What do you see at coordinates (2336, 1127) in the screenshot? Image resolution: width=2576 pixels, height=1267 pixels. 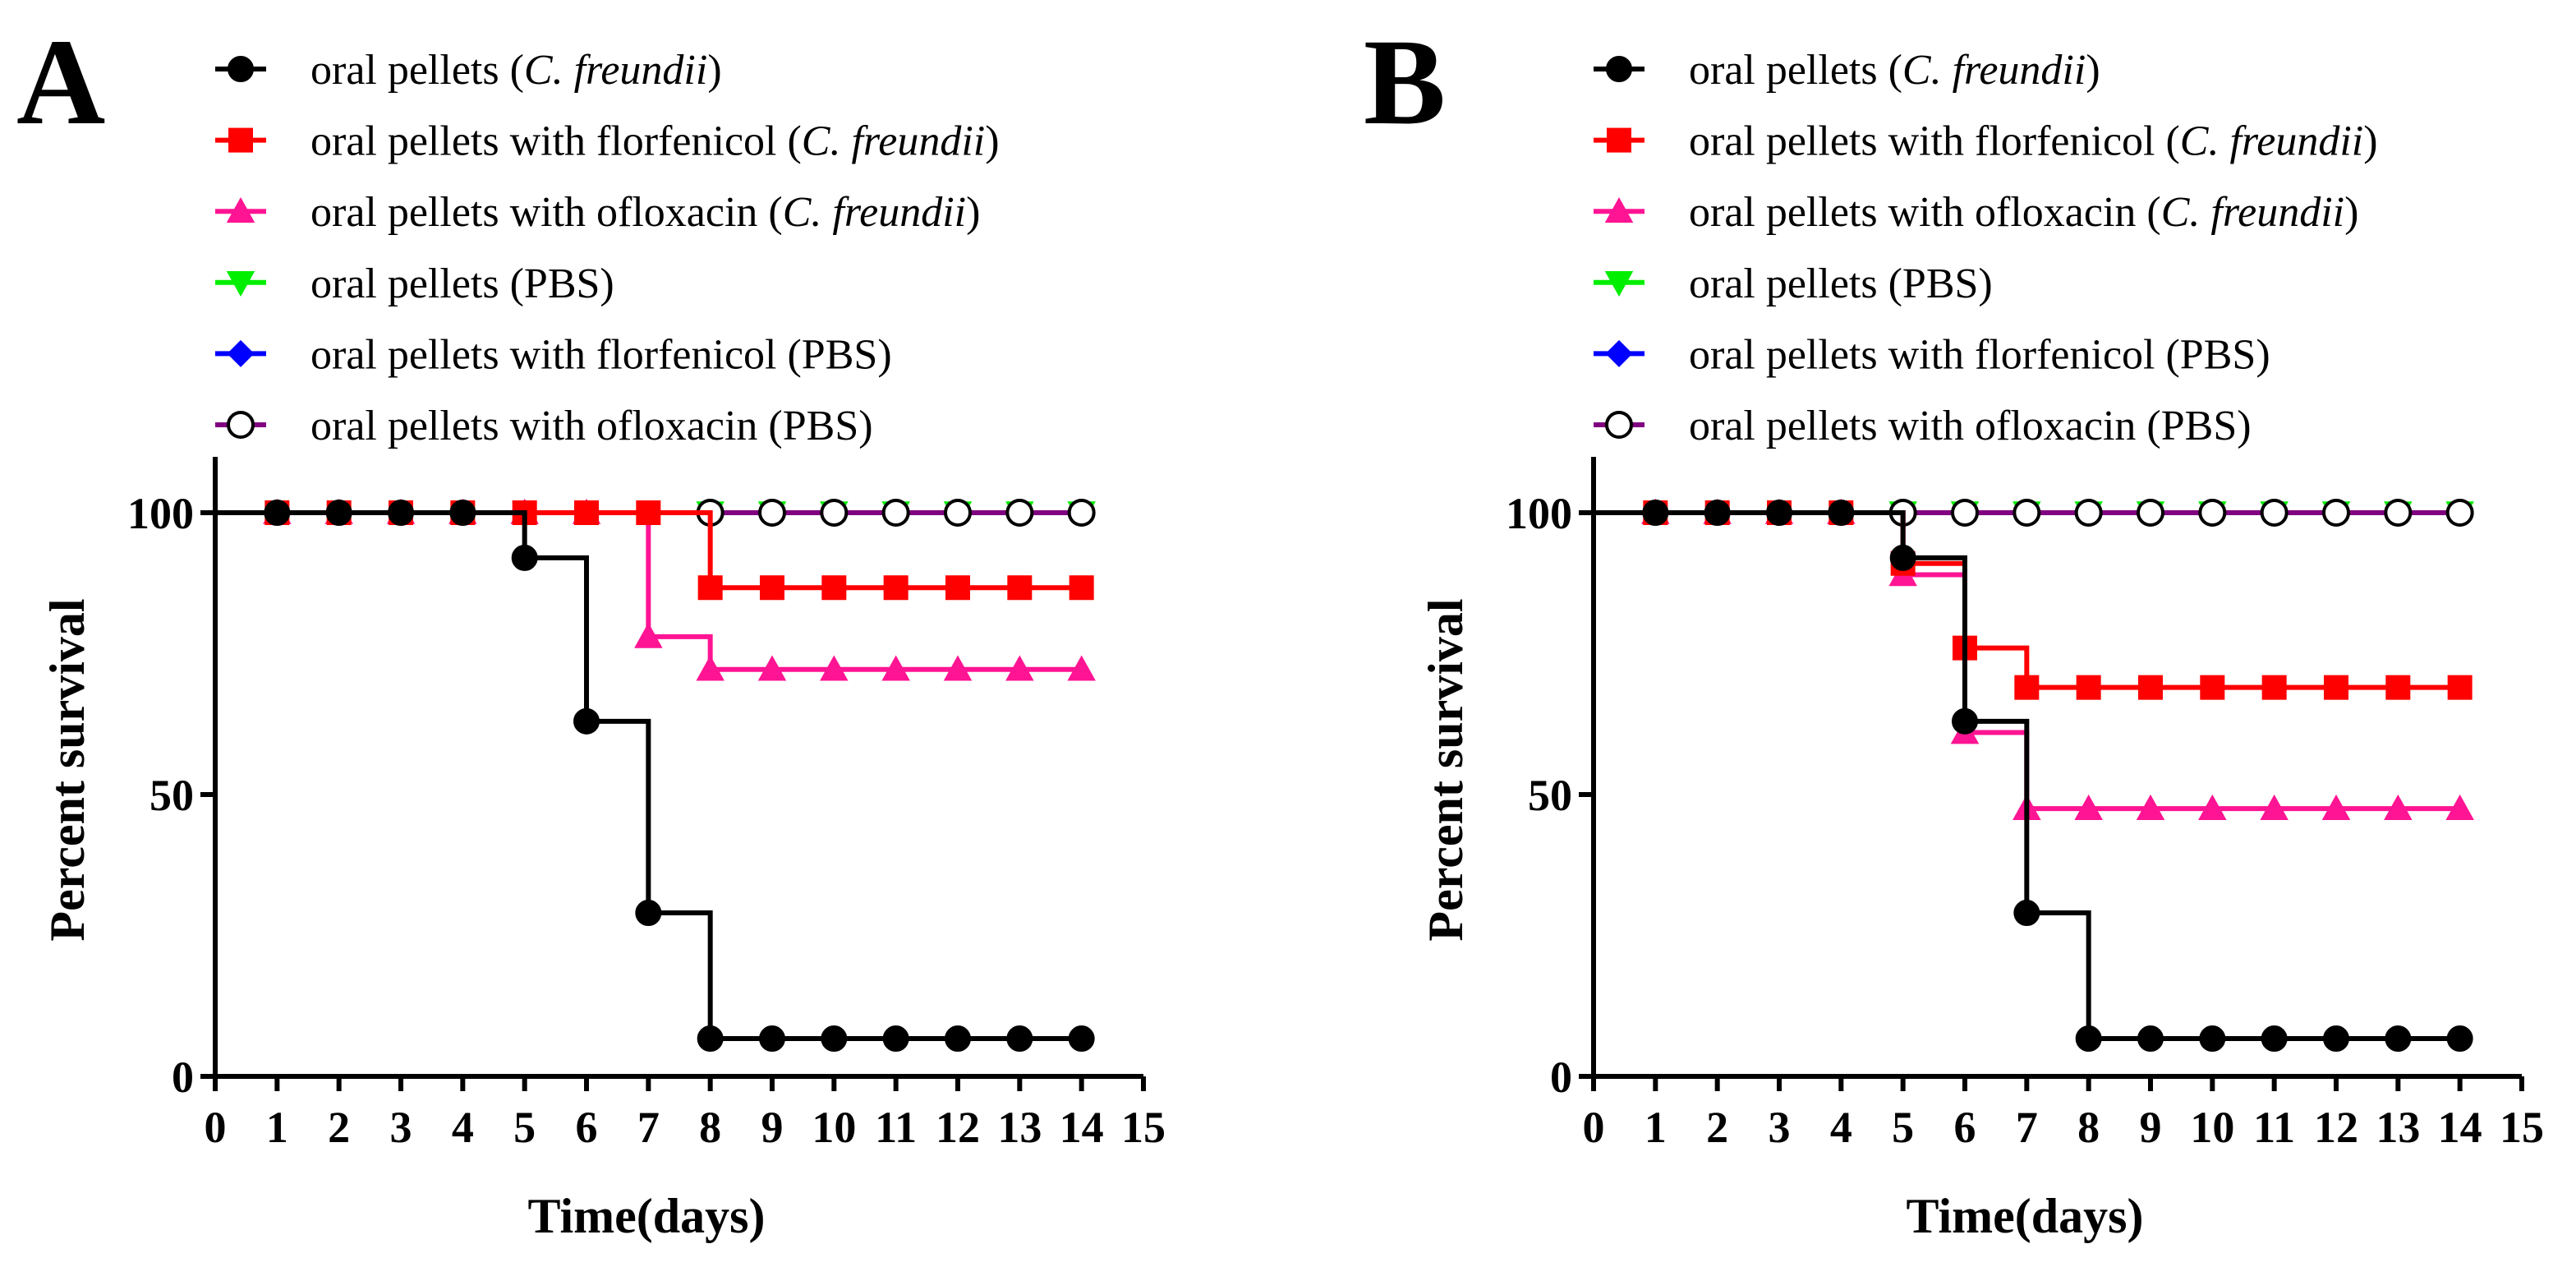 I see `x-tick-label: 12` at bounding box center [2336, 1127].